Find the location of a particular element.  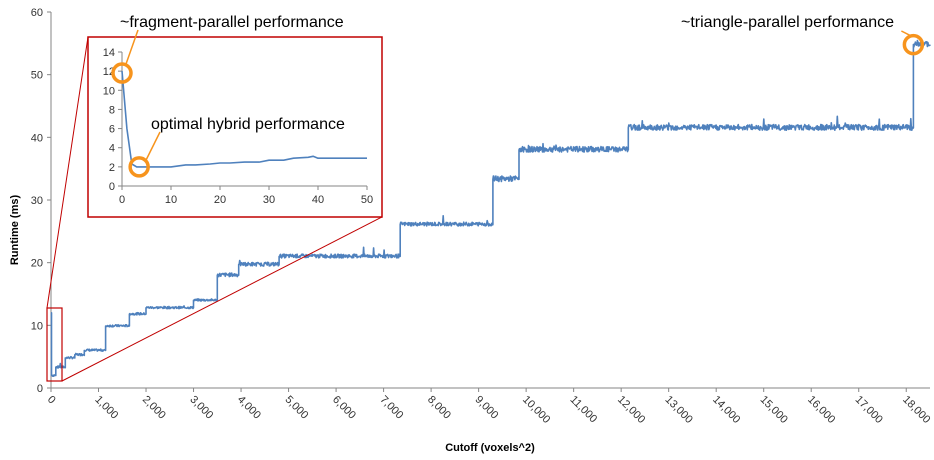

zoom-connector-bottom is located at coordinates (222, 299).